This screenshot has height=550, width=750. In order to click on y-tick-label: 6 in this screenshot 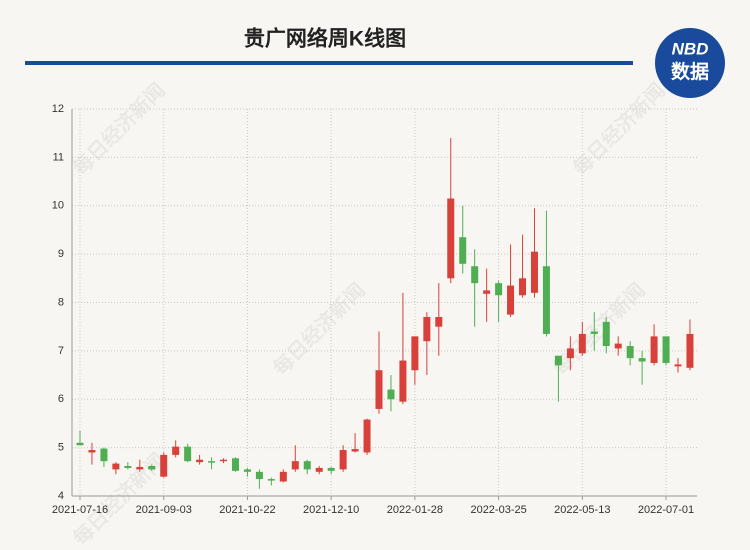, I will do `click(61, 399)`.